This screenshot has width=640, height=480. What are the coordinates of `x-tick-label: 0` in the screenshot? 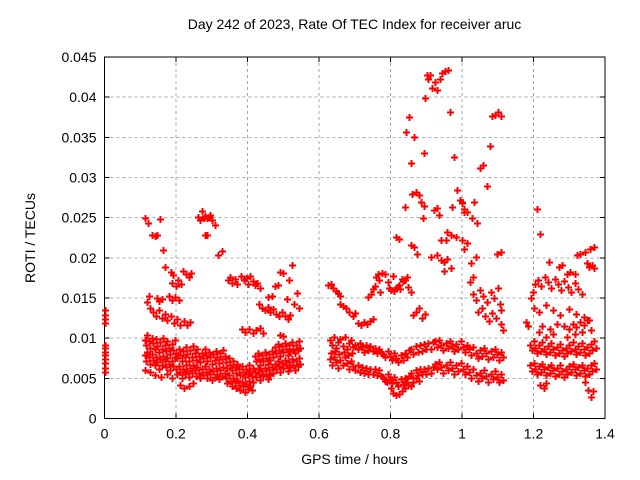 It's located at (105, 434).